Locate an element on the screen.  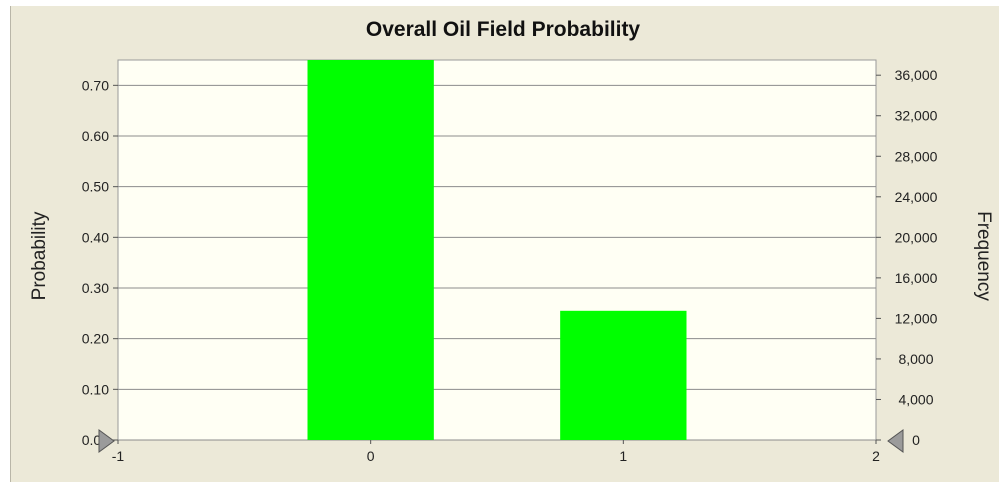
x-tick-label: -1 is located at coordinates (118, 456).